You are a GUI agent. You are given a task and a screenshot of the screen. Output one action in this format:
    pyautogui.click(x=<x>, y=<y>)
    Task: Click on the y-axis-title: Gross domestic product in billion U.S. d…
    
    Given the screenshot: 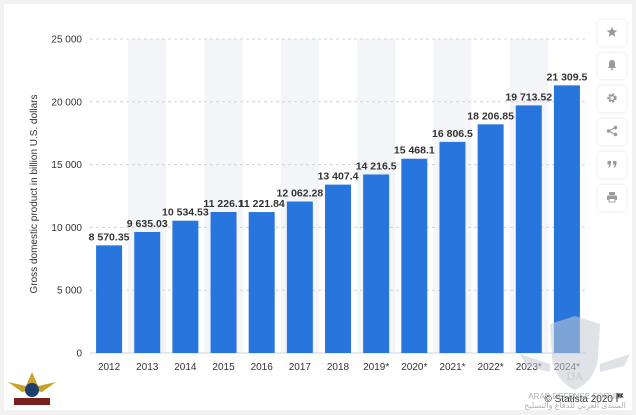 What is the action you would take?
    pyautogui.click(x=34, y=194)
    